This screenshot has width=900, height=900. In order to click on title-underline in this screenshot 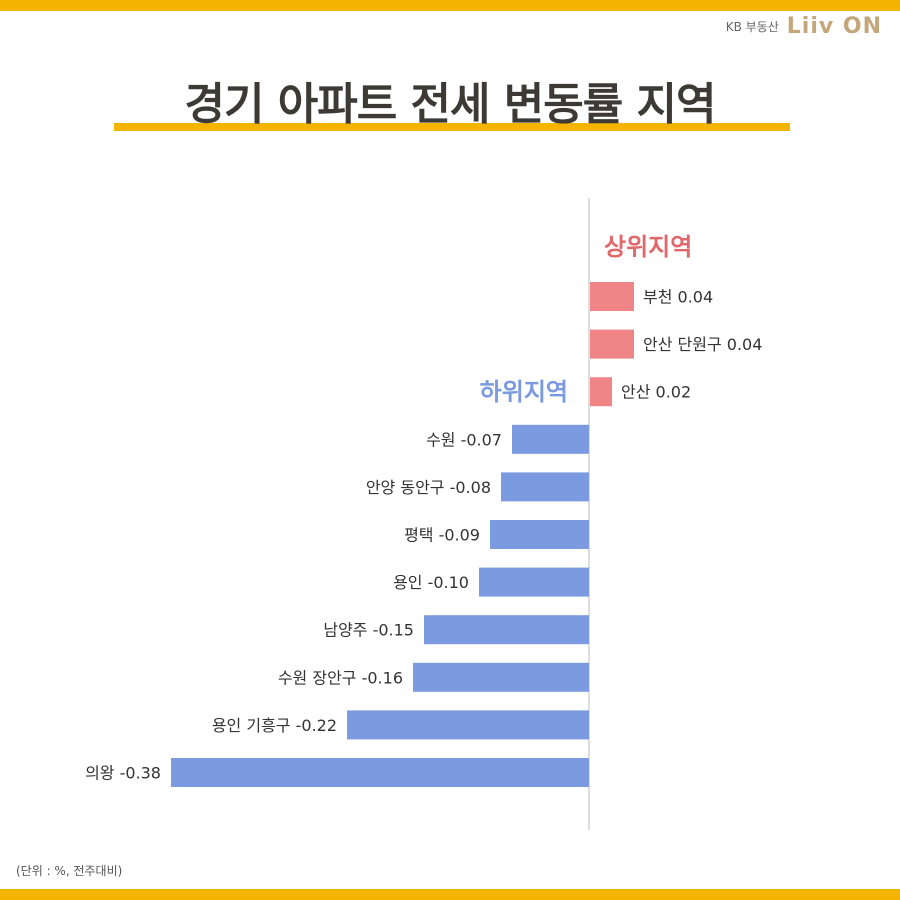, I will do `click(452, 127)`.